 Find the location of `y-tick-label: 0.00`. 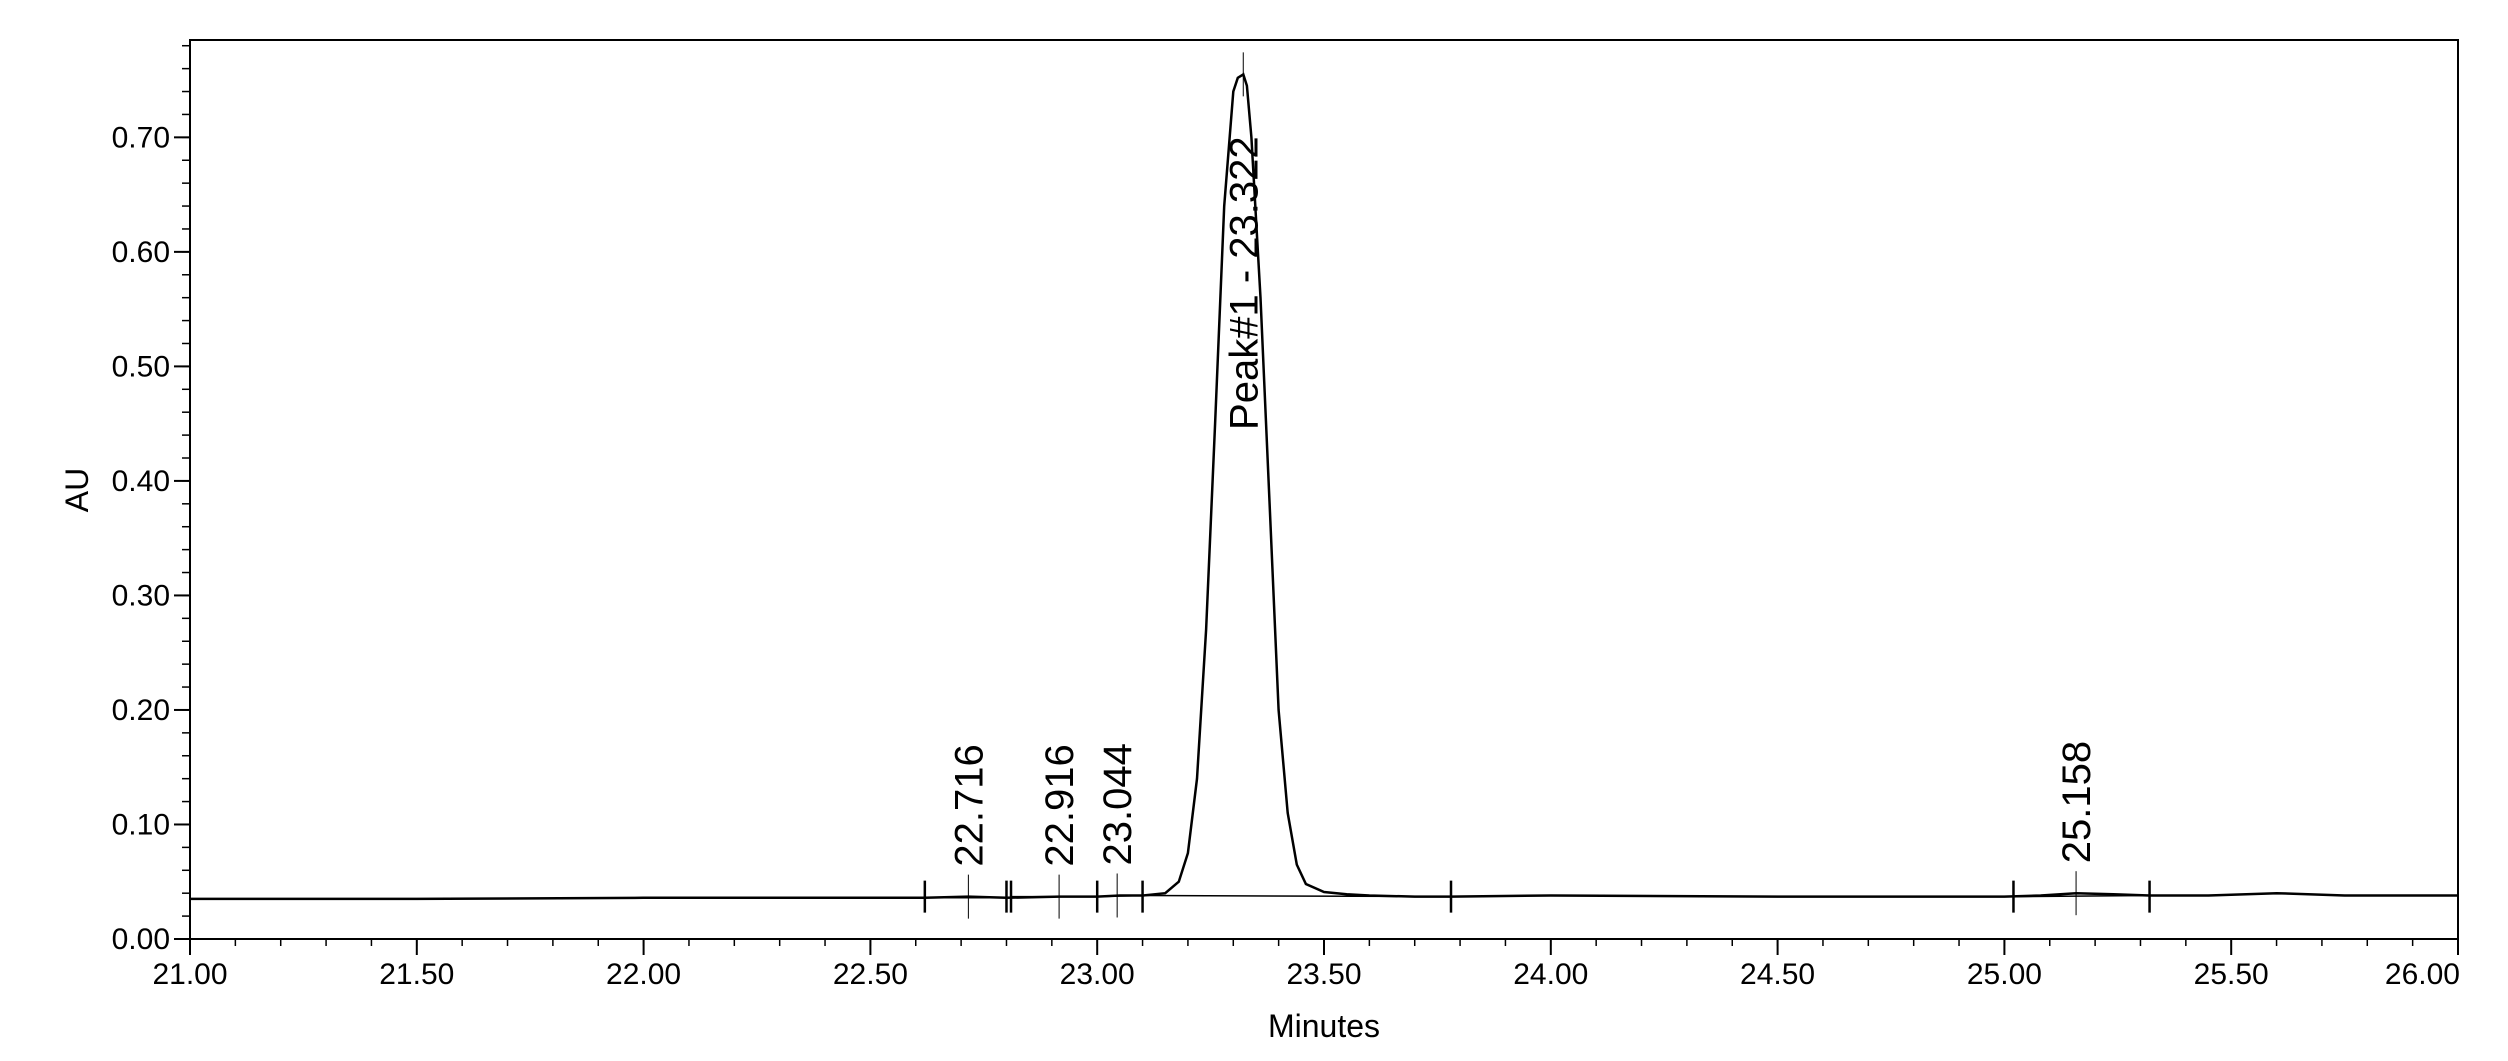

y-tick-label: 0.00 is located at coordinates (141, 939).